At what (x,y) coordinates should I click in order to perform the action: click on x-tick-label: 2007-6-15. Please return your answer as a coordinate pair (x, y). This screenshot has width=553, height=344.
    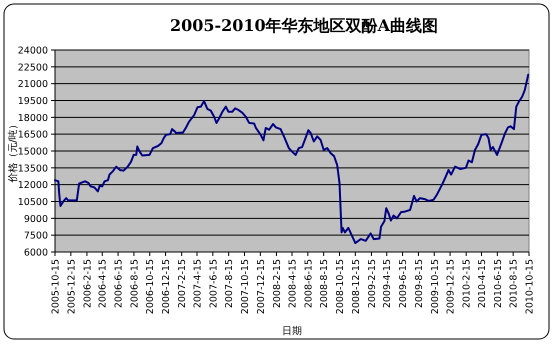
    Looking at the image, I should click on (214, 283).